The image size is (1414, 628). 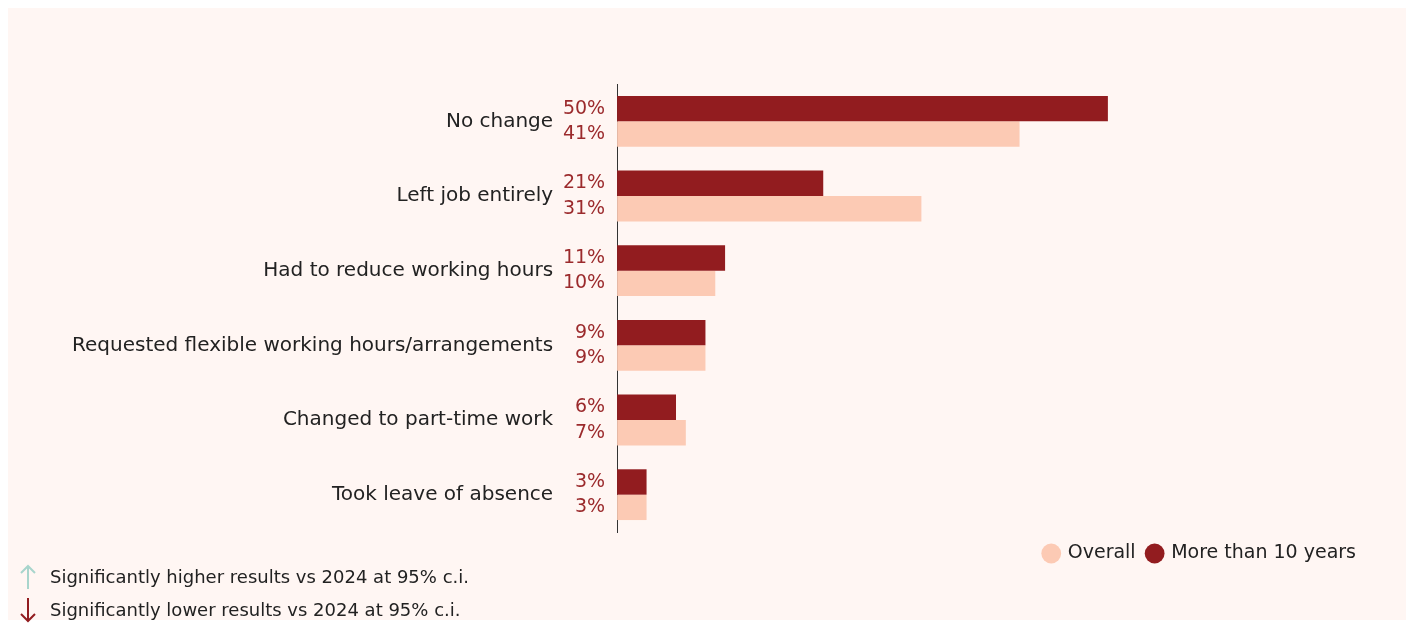 I want to click on y-tick-label: Left job entirely, so click(x=475, y=194).